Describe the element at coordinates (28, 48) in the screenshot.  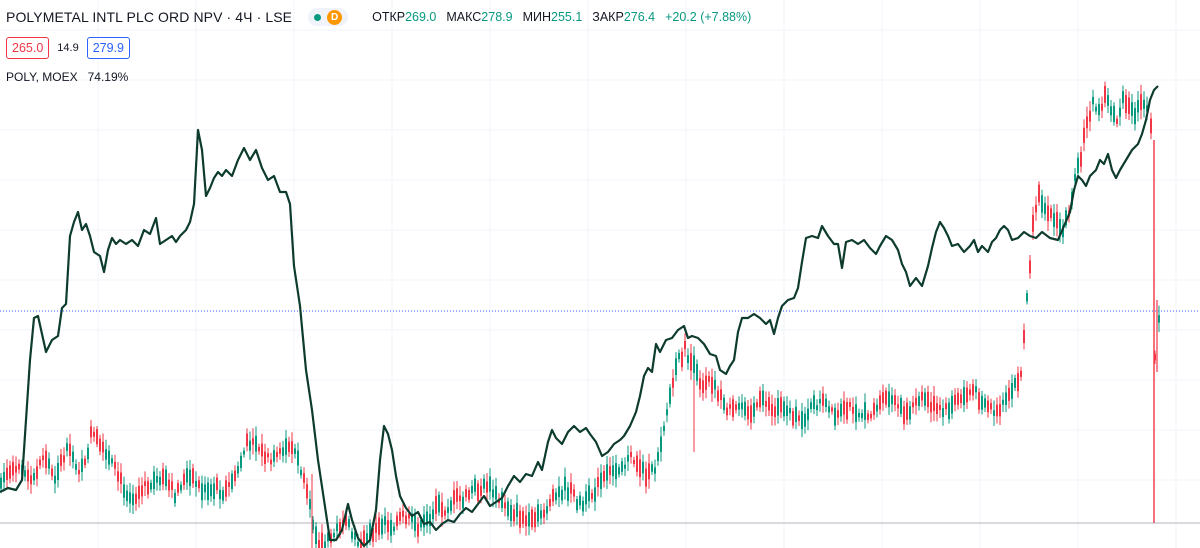
I see `sell-bid-button: 265.0` at that location.